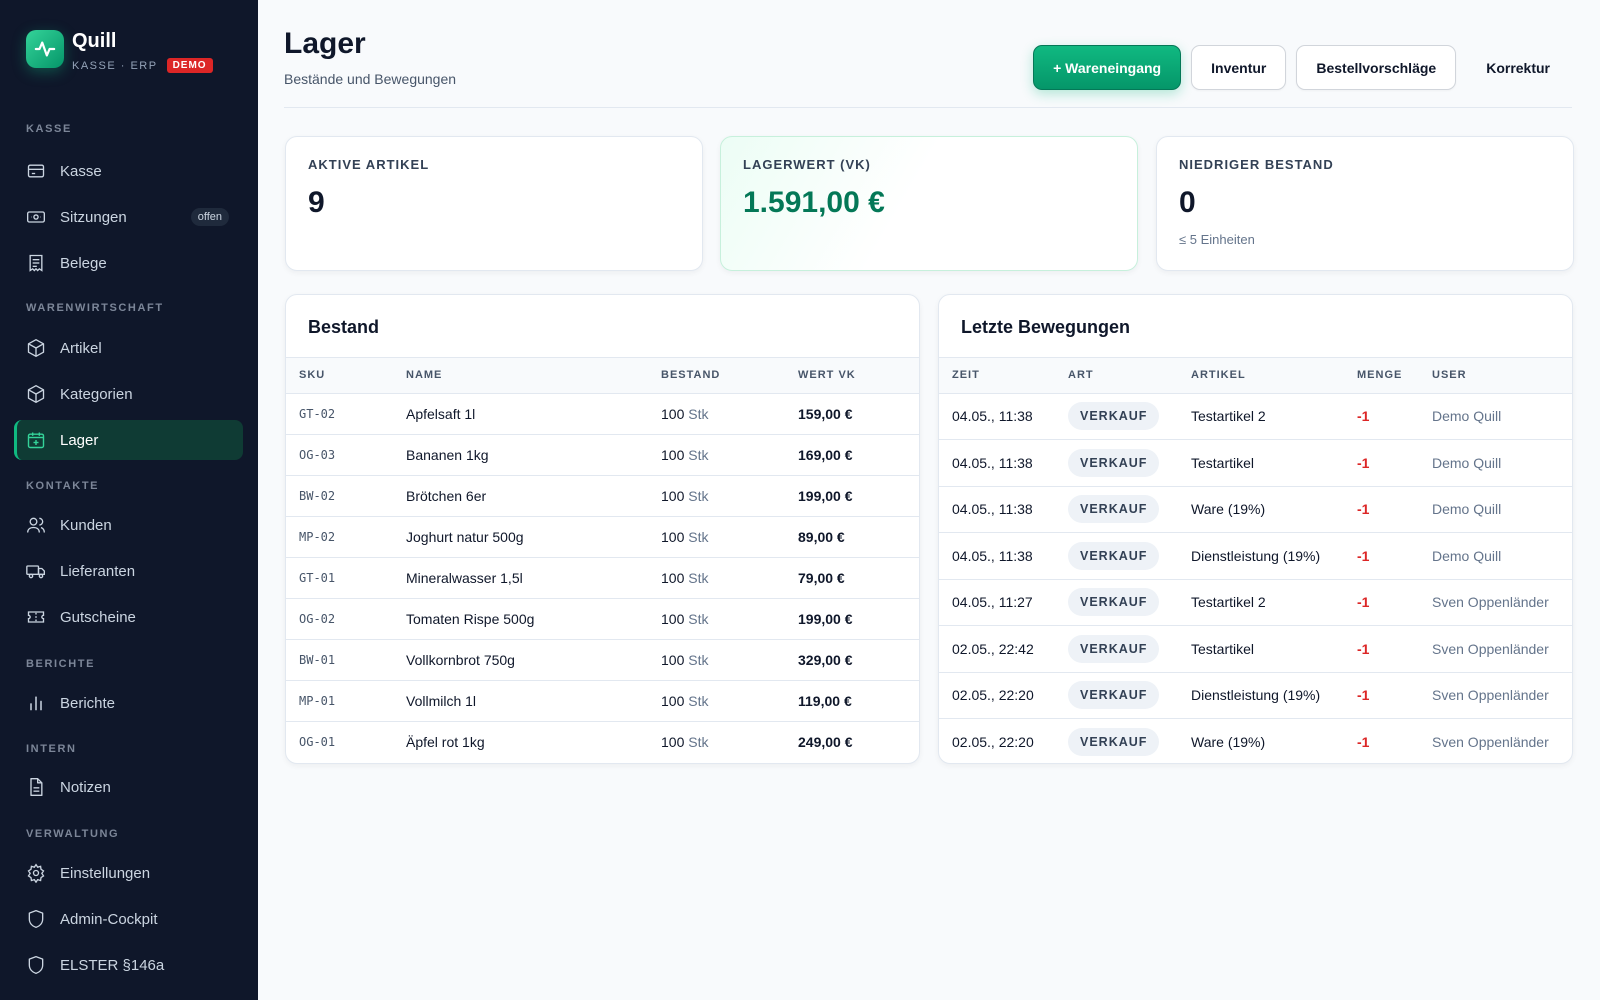  I want to click on demo-badge: DEMO, so click(189, 65).